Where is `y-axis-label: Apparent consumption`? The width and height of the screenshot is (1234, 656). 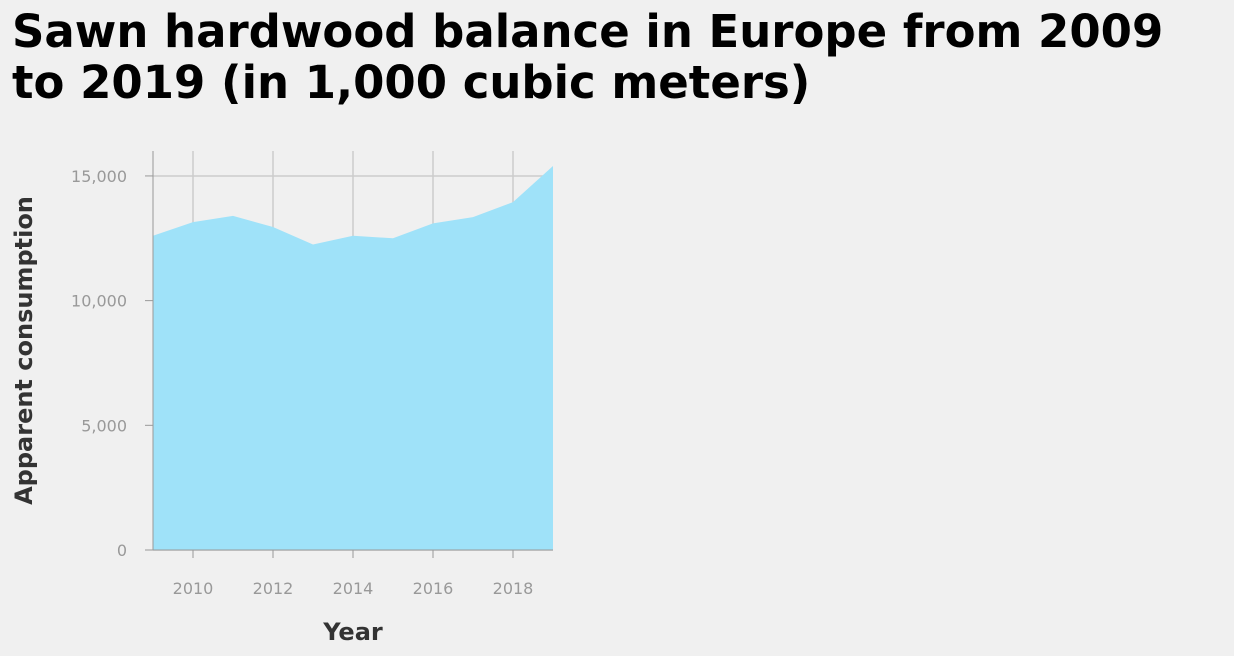
y-axis-label: Apparent consumption is located at coordinates (24, 350).